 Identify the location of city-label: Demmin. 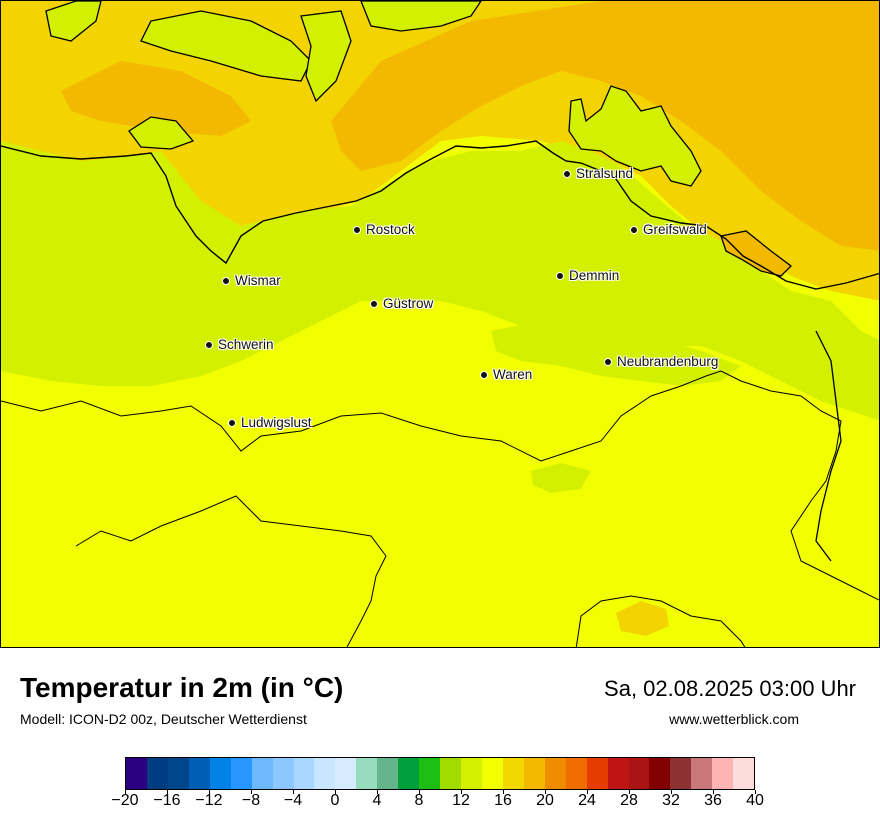
(594, 275).